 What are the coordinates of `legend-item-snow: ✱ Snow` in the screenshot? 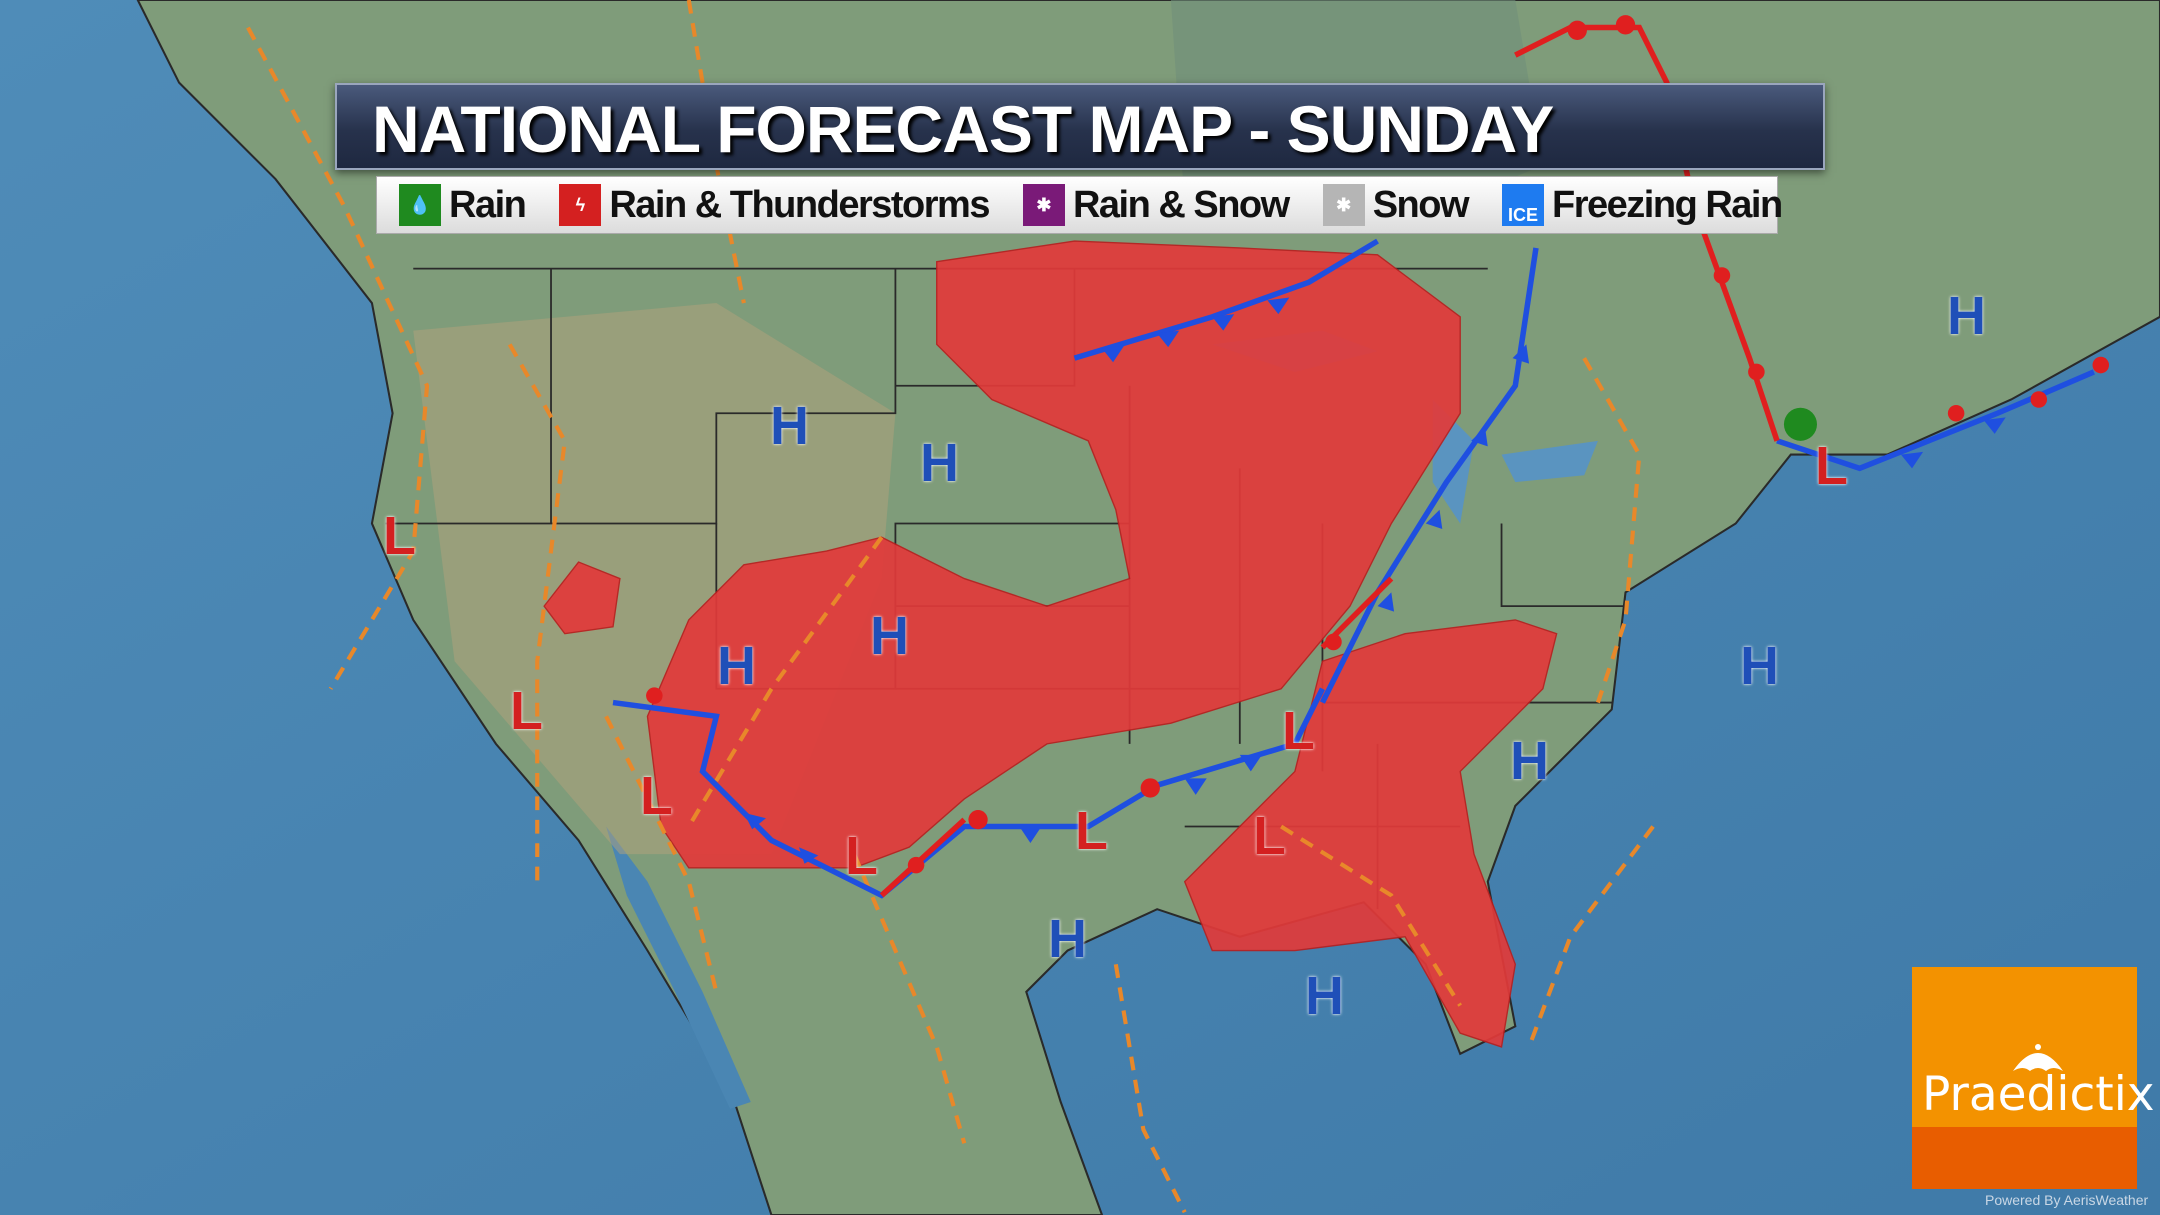 It's located at (1396, 205).